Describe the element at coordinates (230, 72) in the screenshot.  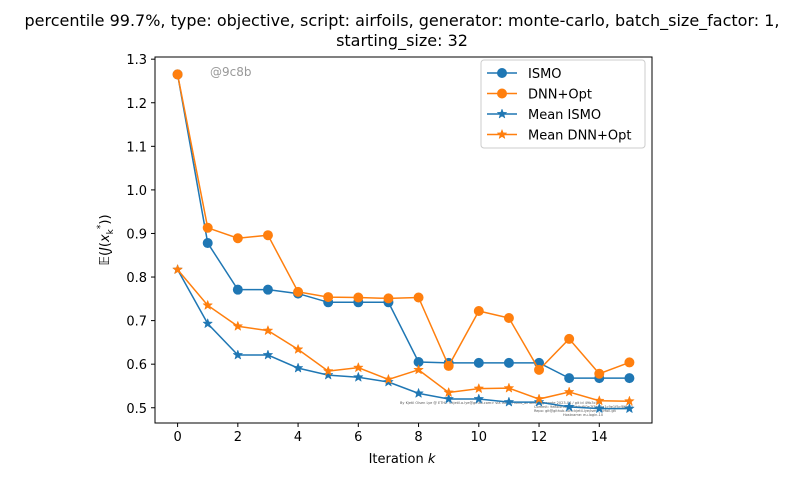
I see `watermark-text: @9c8b` at that location.